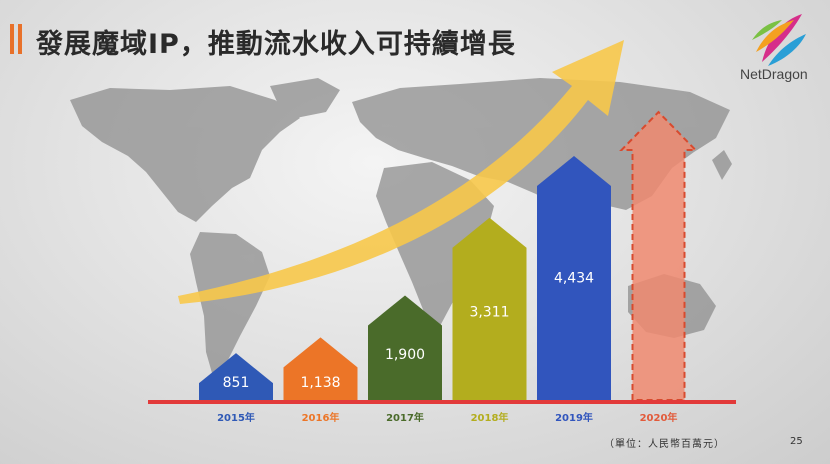  What do you see at coordinates (659, 417) in the screenshot?
I see `year-label-5: 2020年` at bounding box center [659, 417].